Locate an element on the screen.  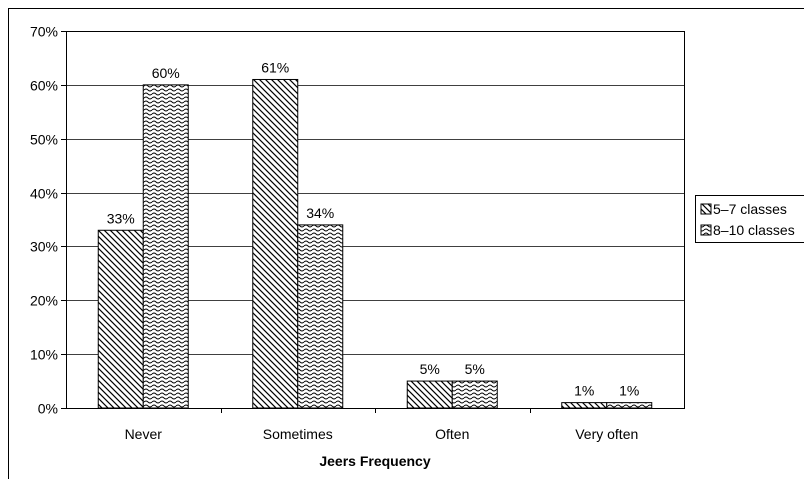
x-axis-categories: Never Sometimes Often Very often is located at coordinates (381, 425).